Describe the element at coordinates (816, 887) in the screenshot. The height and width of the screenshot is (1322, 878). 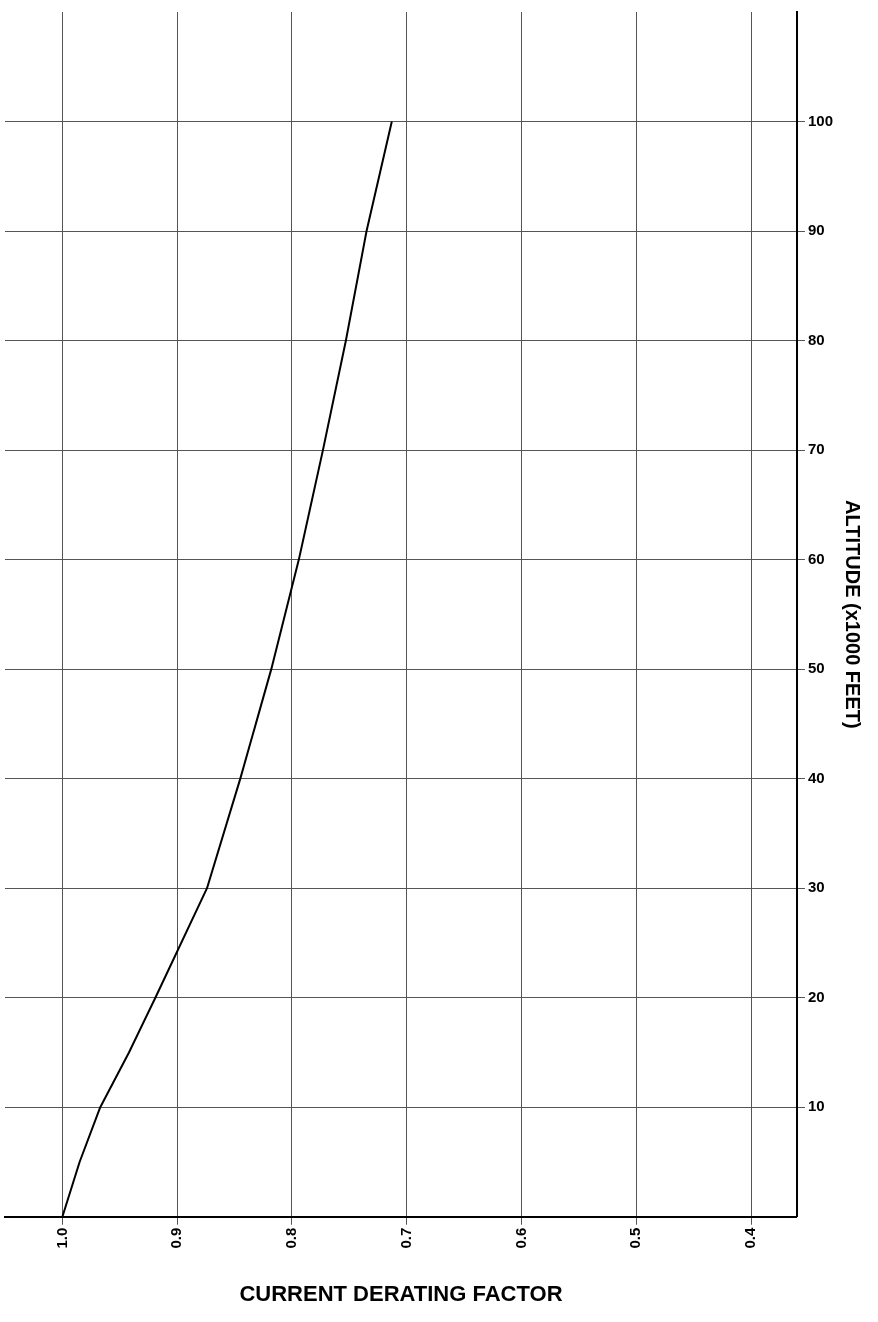
I see `y-tick-label: 30` at that location.